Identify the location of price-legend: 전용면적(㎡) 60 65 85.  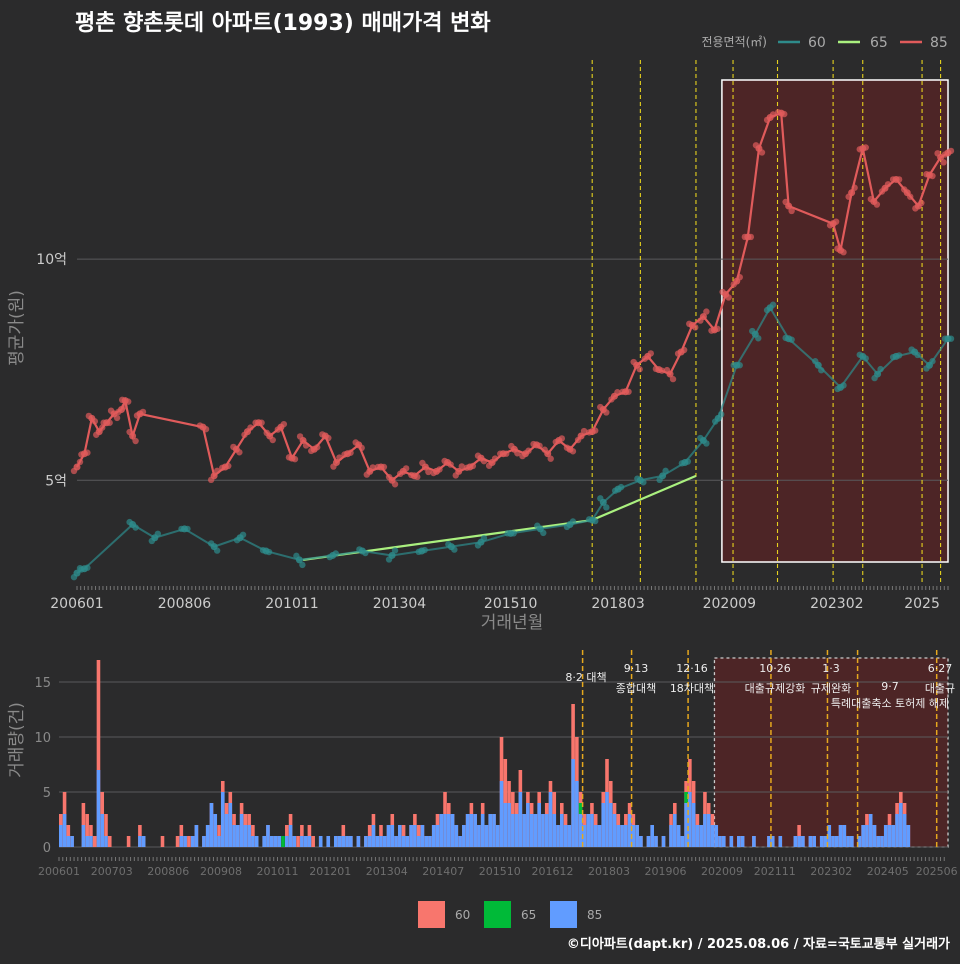
(824, 43).